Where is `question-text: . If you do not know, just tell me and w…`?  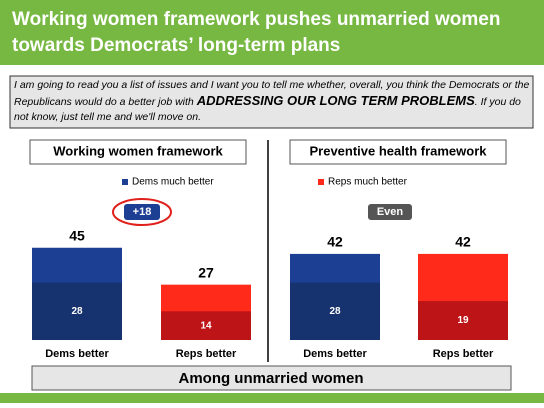
question-text: . If you do not know, just tell me and w… is located at coordinates (267, 109).